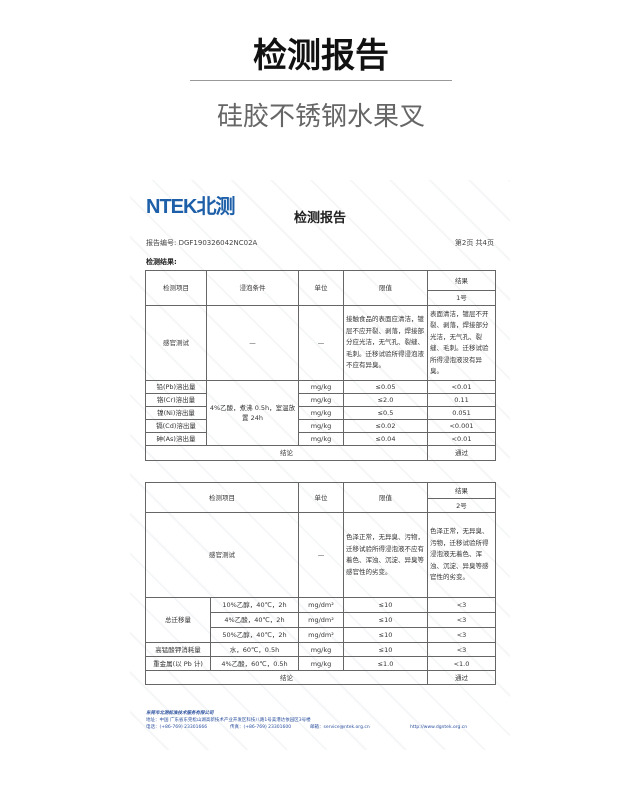 This screenshot has height=800, width=642. I want to click on header-sample: 2号, so click(461, 505).